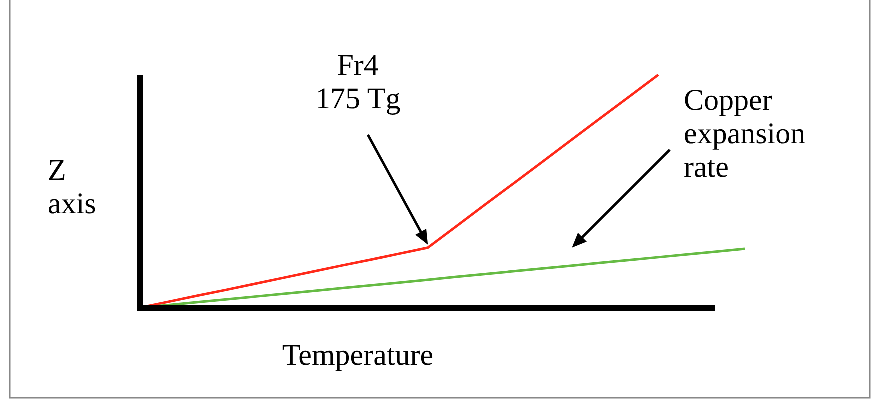 The height and width of the screenshot is (401, 880). Describe the element at coordinates (745, 134) in the screenshot. I see `text: Copper expansion rate` at that location.